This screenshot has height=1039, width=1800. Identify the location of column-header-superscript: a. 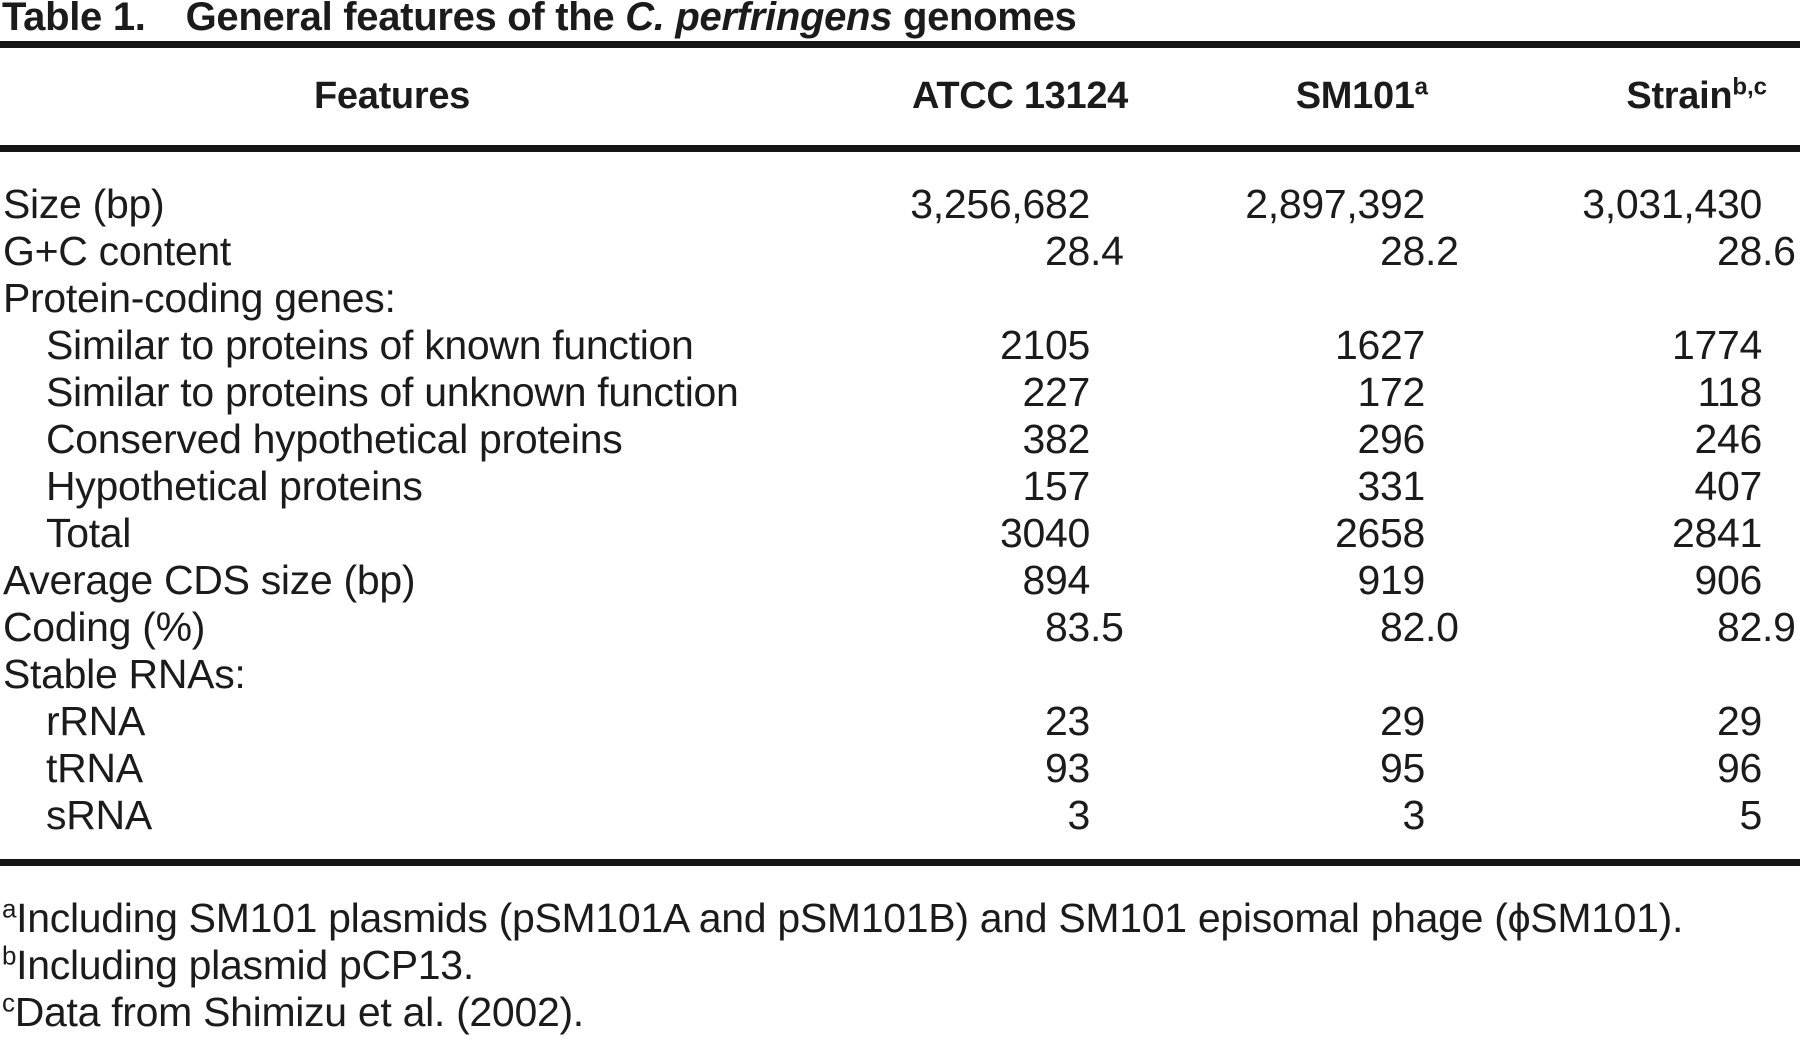
(1421, 87).